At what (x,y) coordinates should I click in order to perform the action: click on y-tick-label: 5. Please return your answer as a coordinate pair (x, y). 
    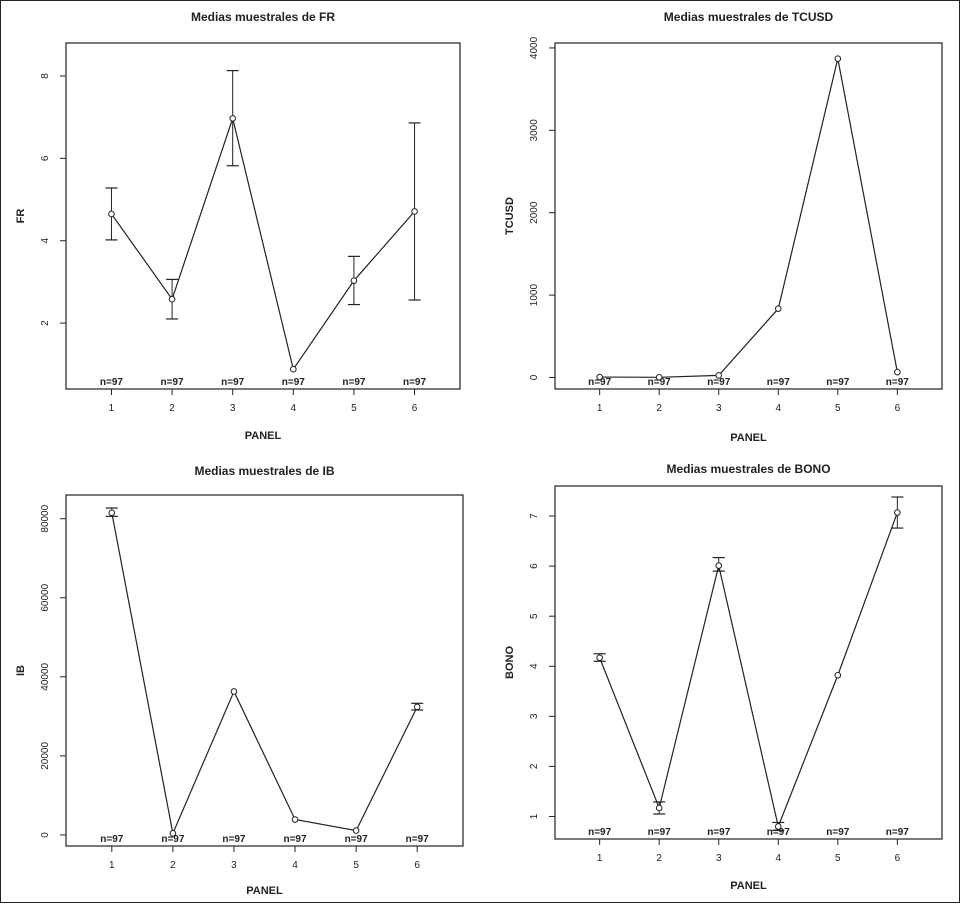
    Looking at the image, I should click on (534, 616).